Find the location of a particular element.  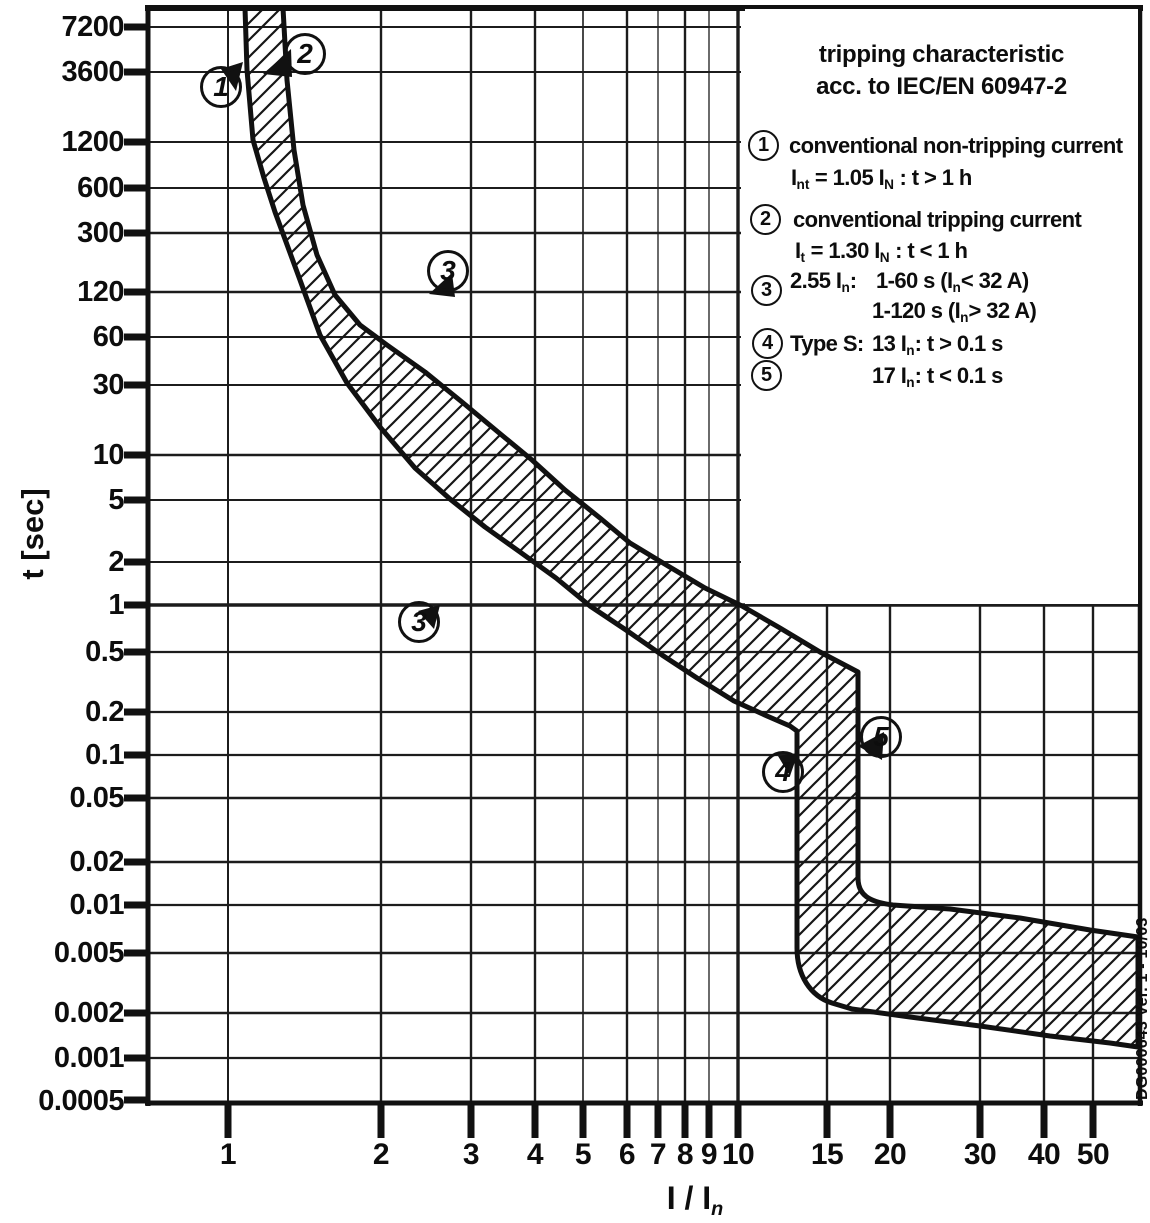

marker-2: 2 is located at coordinates (305, 54).